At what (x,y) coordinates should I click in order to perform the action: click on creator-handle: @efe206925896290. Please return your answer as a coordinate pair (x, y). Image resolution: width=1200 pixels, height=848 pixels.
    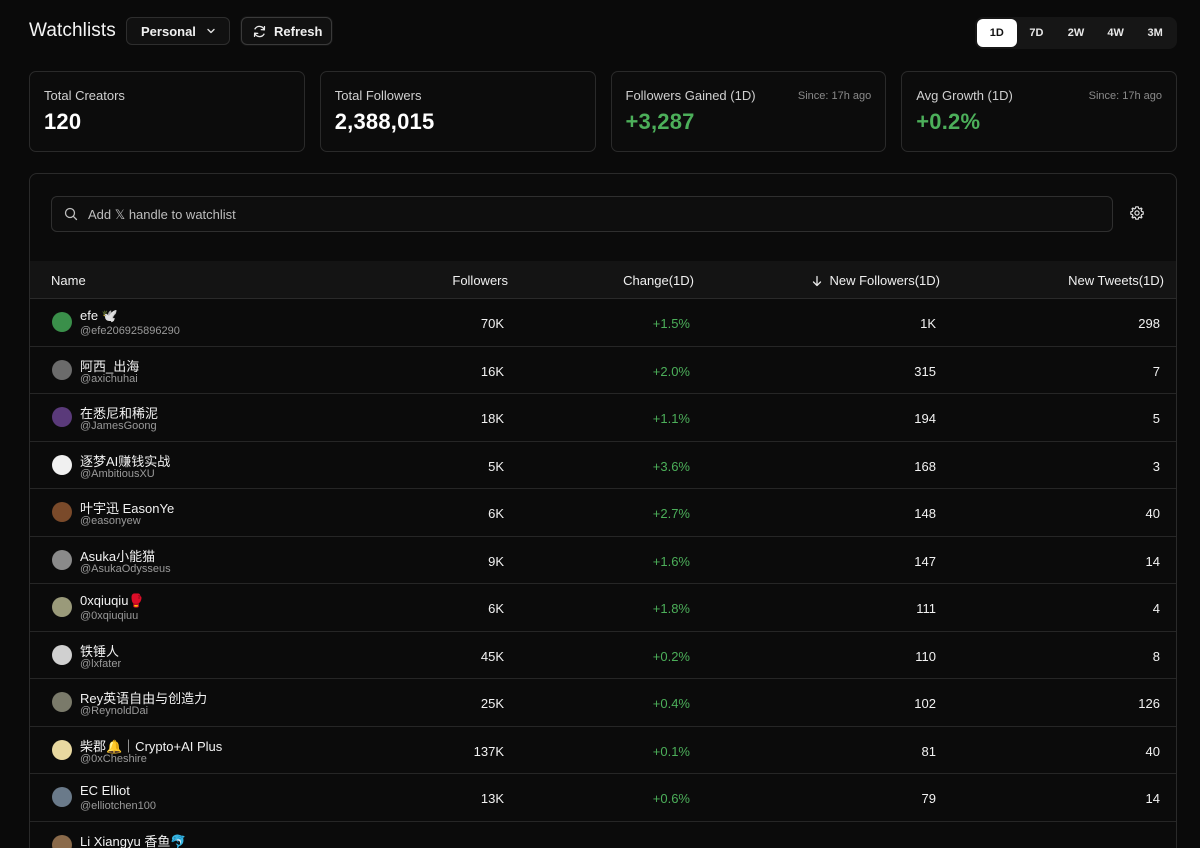
    Looking at the image, I should click on (130, 331).